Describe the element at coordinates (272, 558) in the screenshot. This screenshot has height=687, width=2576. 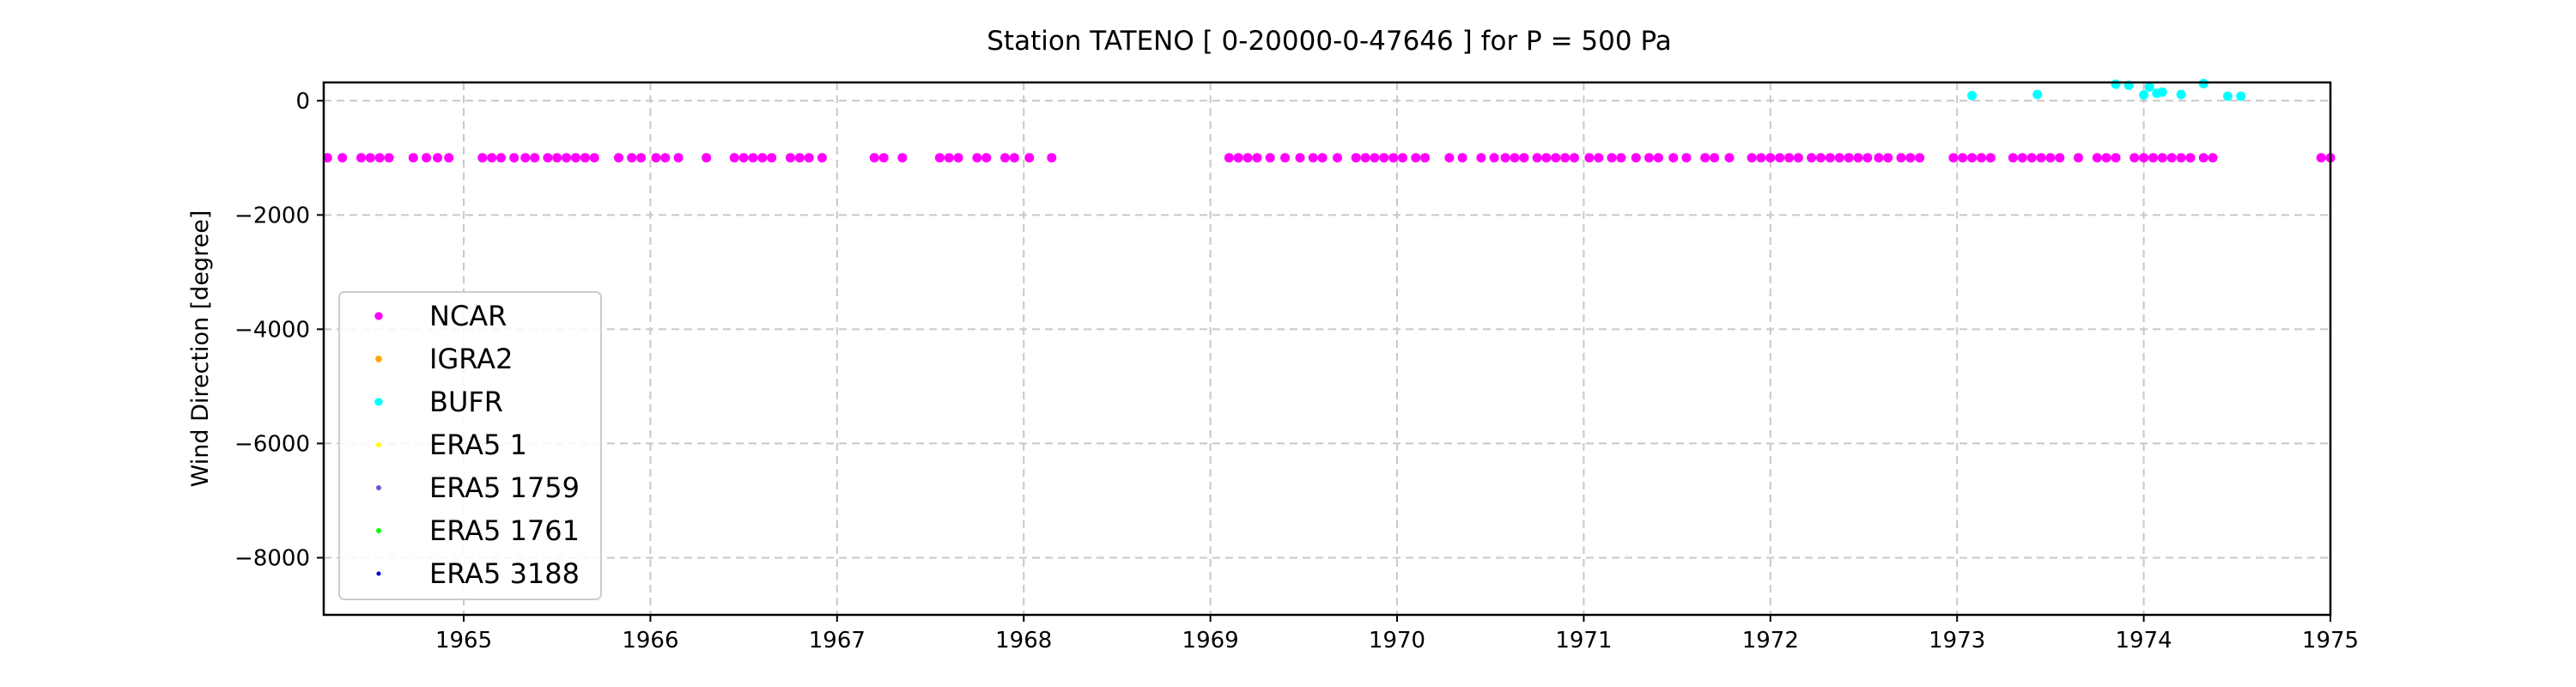
I see `y-tick-label: −8000` at that location.